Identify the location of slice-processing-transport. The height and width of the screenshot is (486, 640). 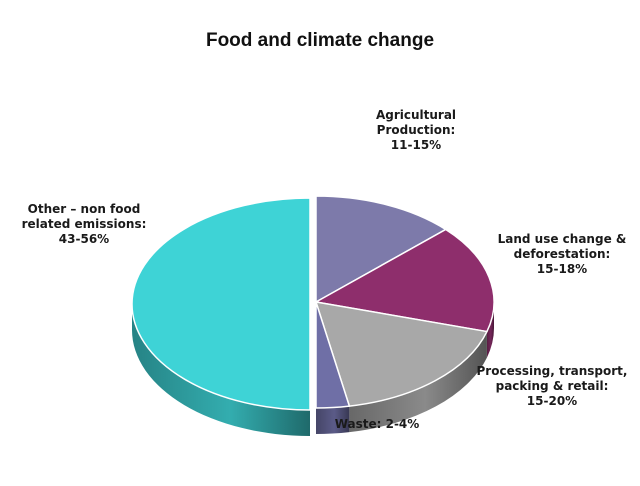
(401, 354).